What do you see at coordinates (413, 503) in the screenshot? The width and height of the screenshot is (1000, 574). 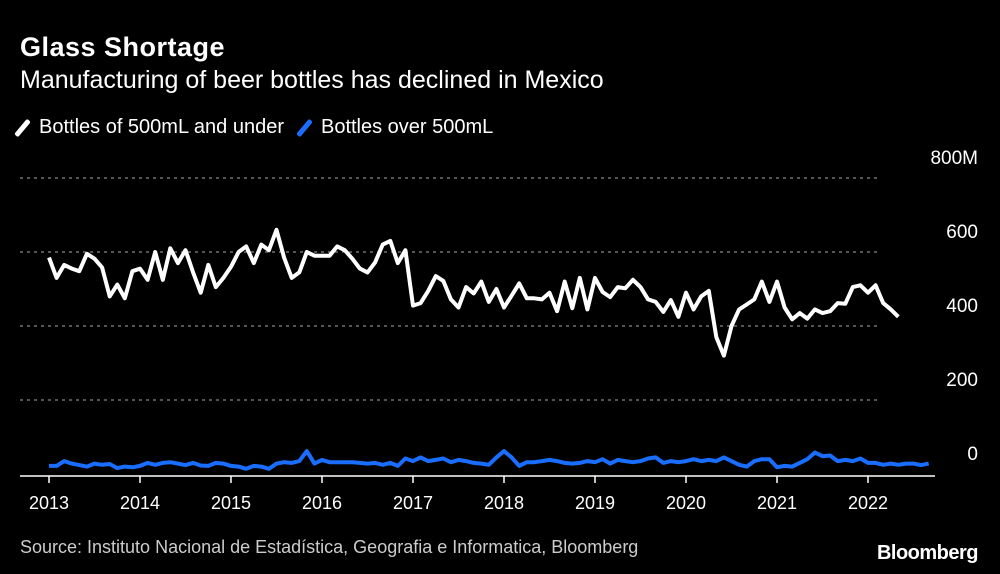 I see `x-tick-label: 2017` at bounding box center [413, 503].